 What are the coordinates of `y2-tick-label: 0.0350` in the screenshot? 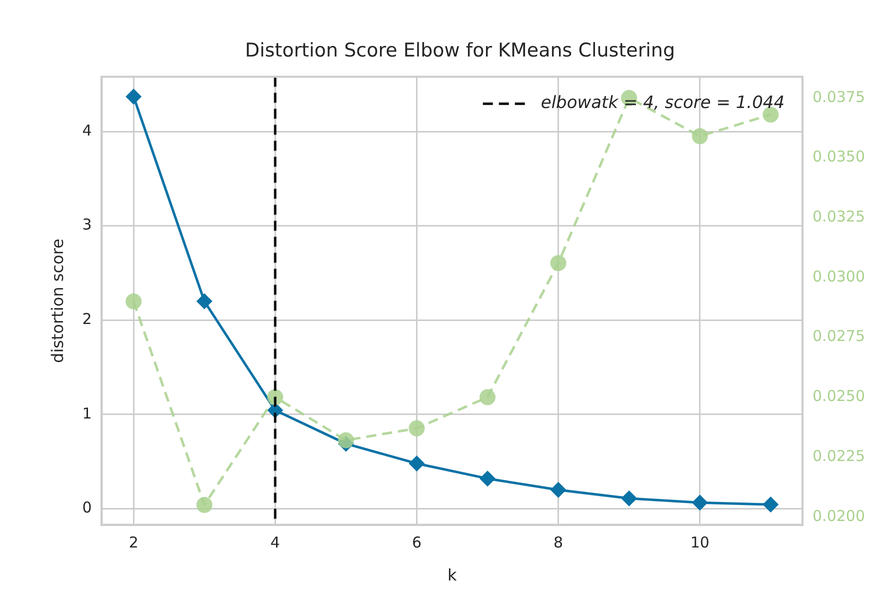 It's located at (839, 157).